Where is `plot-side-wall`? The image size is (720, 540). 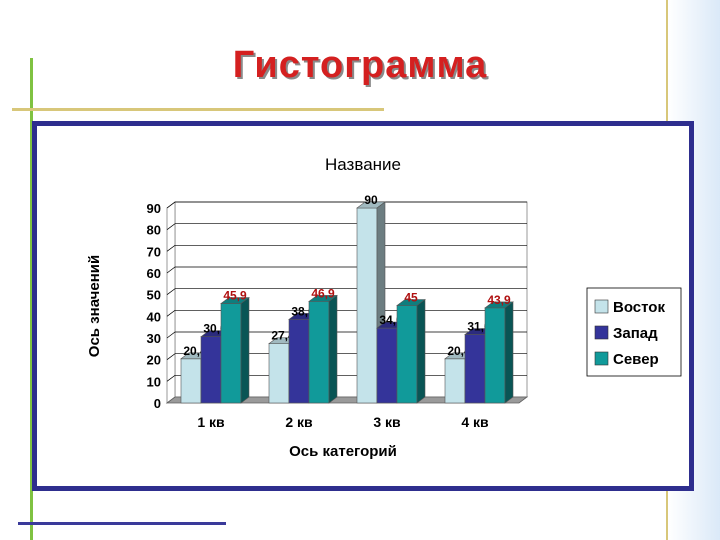
plot-side-wall is located at coordinates (171, 302).